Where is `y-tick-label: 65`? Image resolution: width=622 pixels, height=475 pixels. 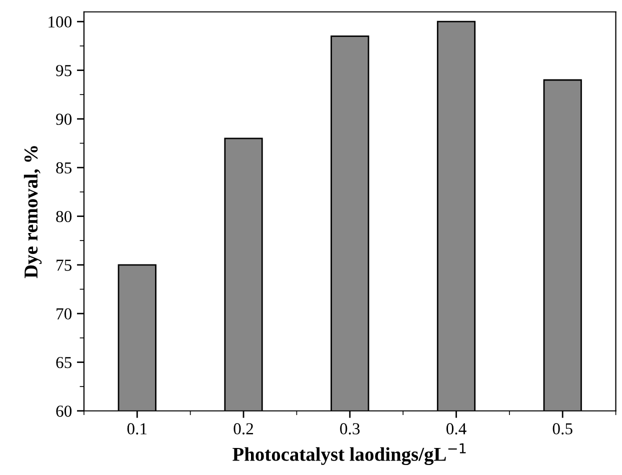
y-tick-label: 65 is located at coordinates (64, 362).